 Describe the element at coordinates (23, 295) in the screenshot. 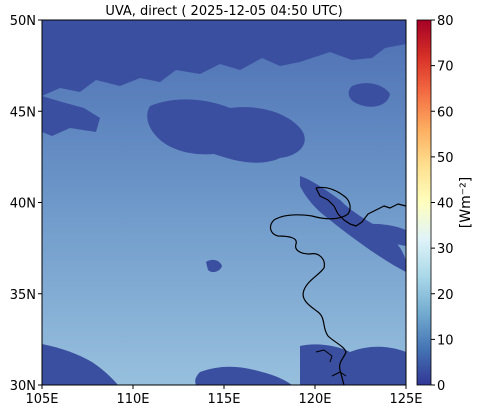

I see `lat-tick-label: 35N` at that location.